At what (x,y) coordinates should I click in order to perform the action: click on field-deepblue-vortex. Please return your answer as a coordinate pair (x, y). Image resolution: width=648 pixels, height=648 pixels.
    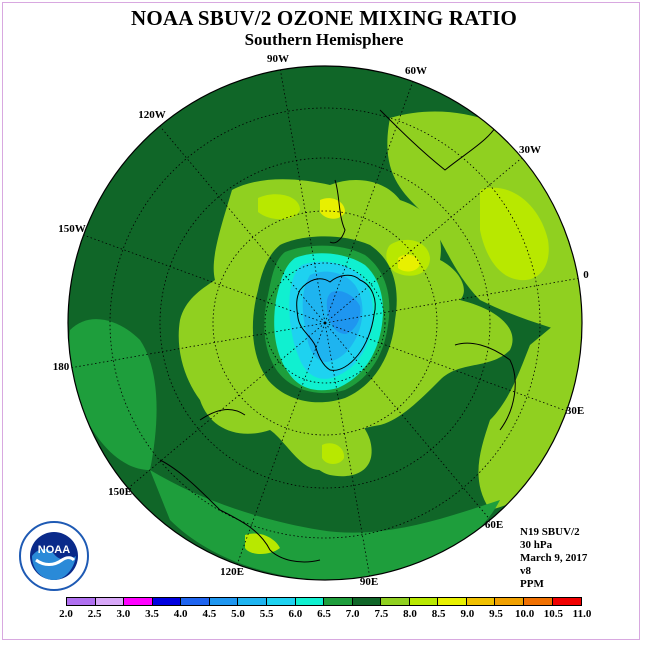
    Looking at the image, I should click on (343, 312).